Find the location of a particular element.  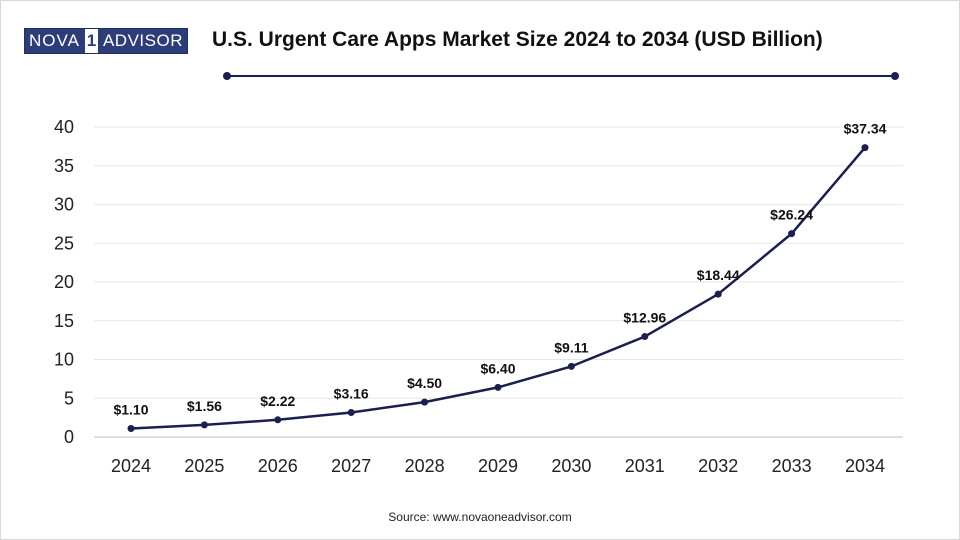

data-label: $1.56 is located at coordinates (204, 406).